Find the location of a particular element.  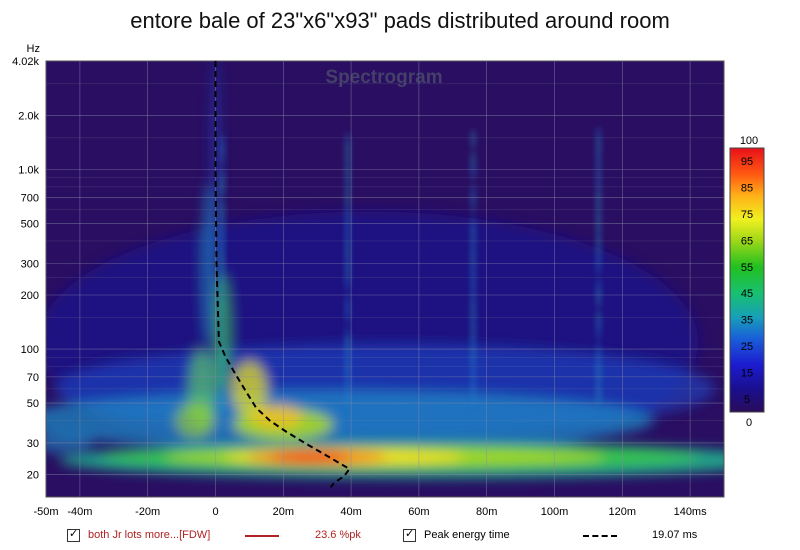

color-scale-tick-label: 95 is located at coordinates (747, 162).